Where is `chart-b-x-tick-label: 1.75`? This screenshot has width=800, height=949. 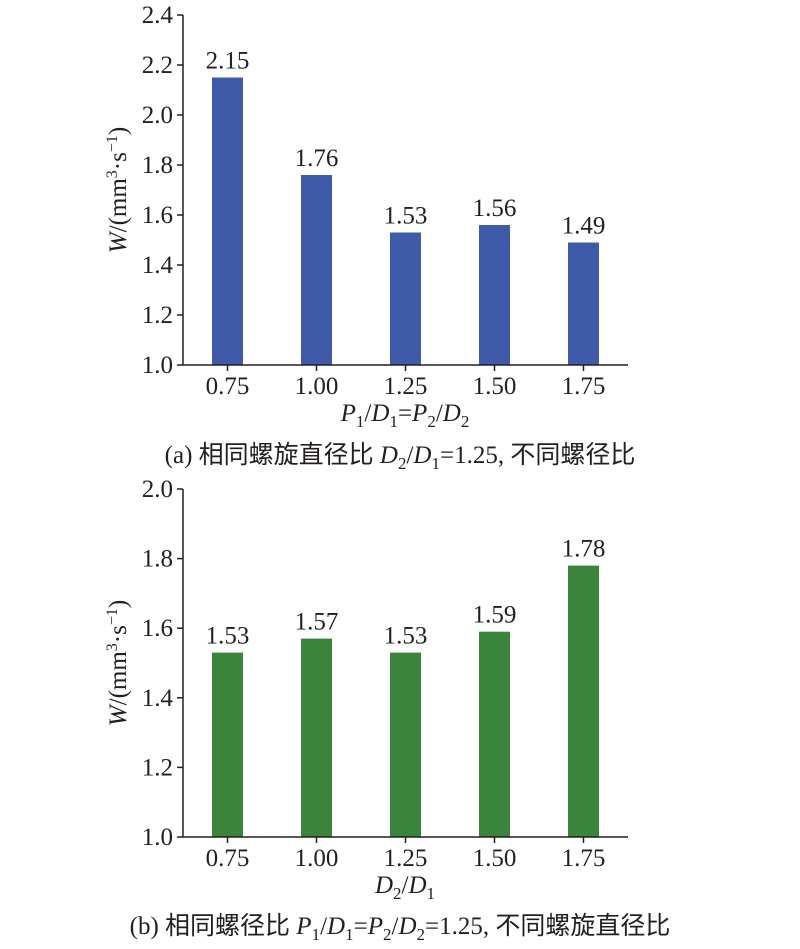
chart-b-x-tick-label: 1.75 is located at coordinates (584, 858).